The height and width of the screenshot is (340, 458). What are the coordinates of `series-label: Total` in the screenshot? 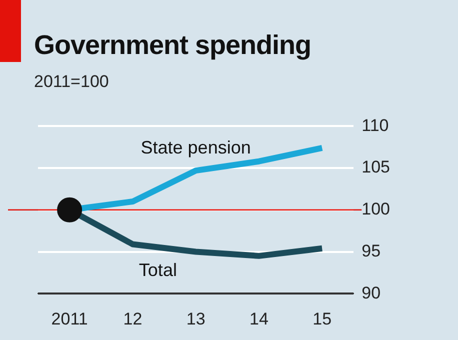 It's located at (157, 270).